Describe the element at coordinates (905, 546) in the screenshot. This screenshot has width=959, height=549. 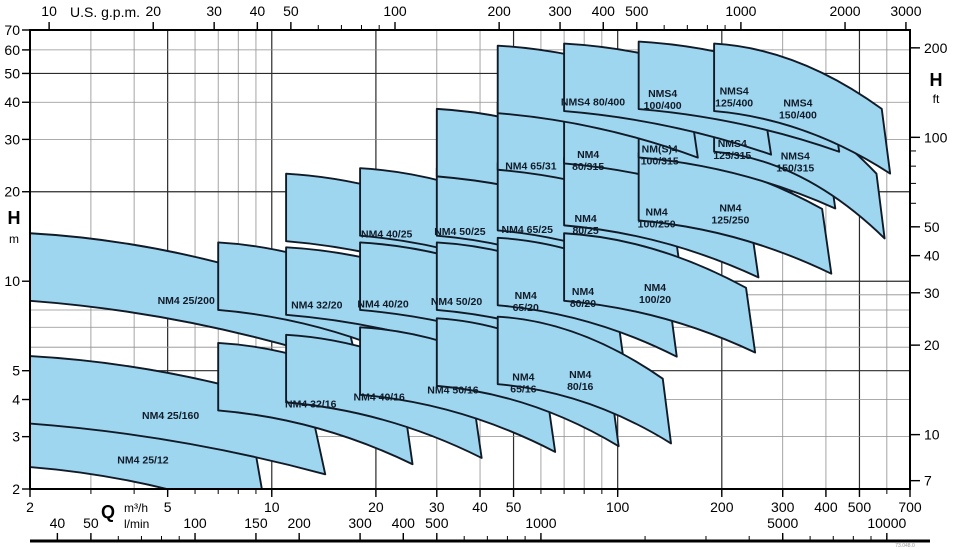
I see `footer-code: 73.048.0` at that location.